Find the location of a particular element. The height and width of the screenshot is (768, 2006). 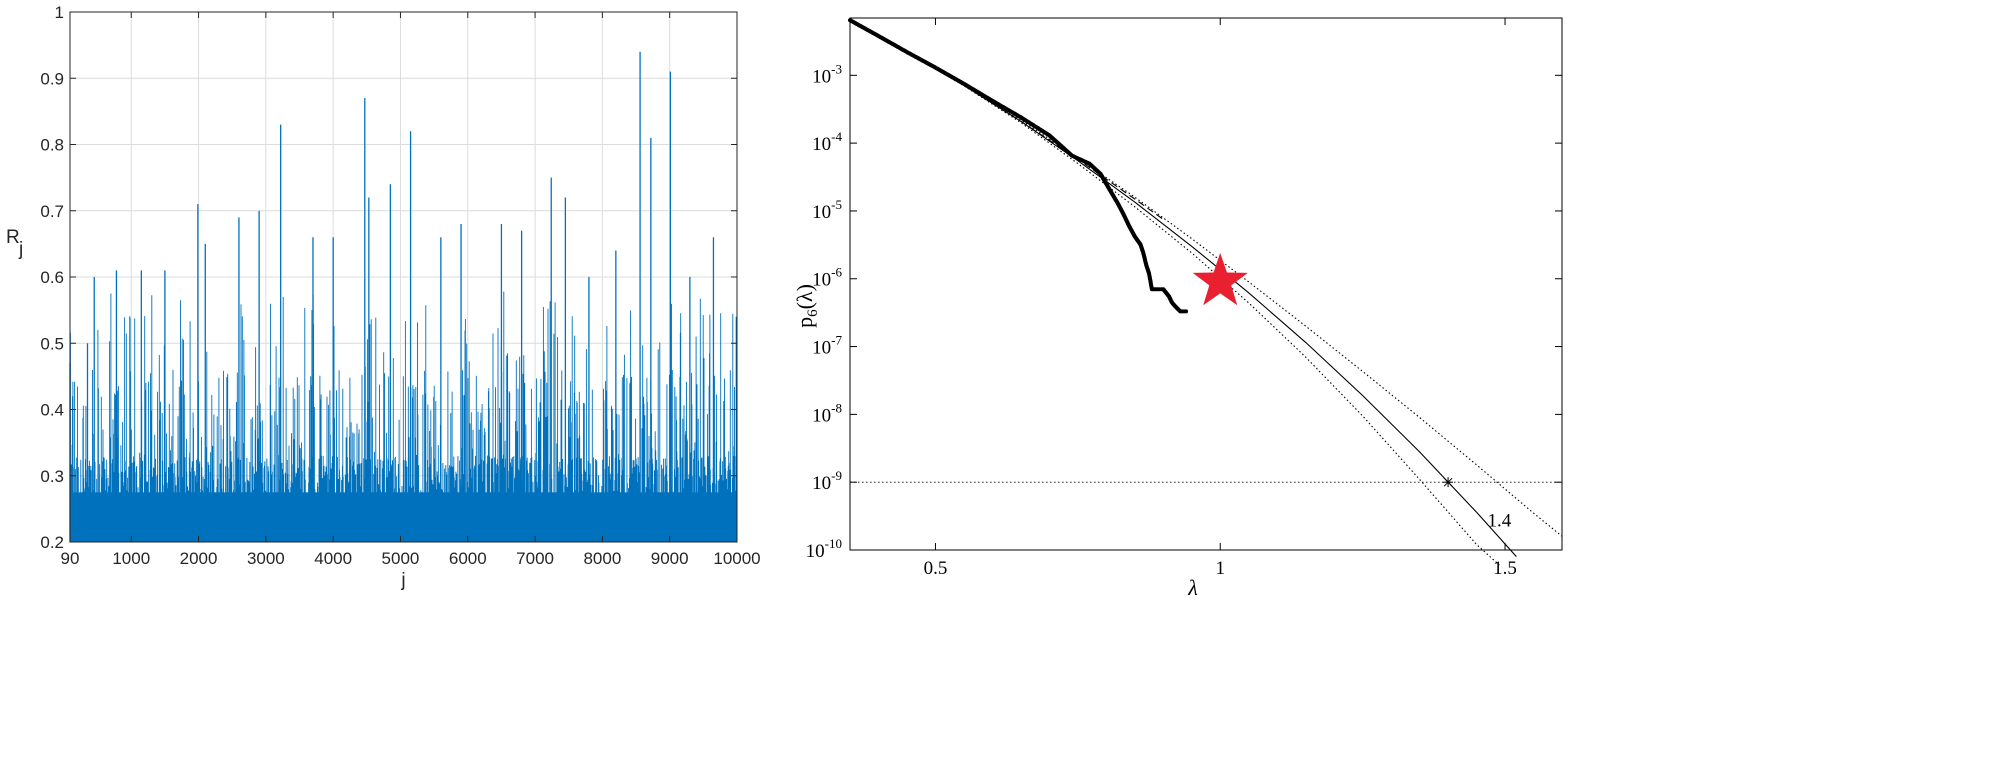

right-y-axis-label: p6(λ) is located at coordinates (806, 306).